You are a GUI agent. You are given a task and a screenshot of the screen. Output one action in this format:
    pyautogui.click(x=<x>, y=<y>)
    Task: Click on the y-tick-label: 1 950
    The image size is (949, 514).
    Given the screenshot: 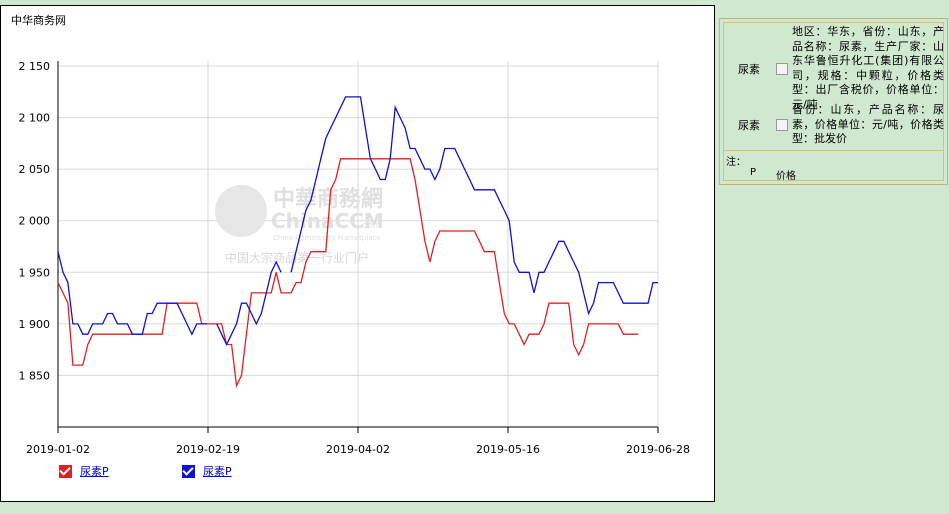 What is the action you would take?
    pyautogui.click(x=35, y=272)
    